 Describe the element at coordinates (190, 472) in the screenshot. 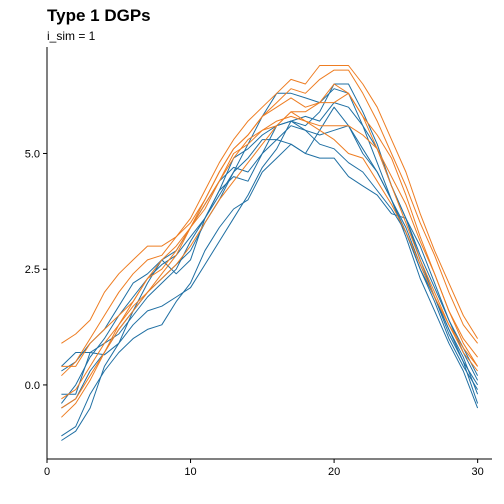

I see `x-tick-label: 10` at that location.